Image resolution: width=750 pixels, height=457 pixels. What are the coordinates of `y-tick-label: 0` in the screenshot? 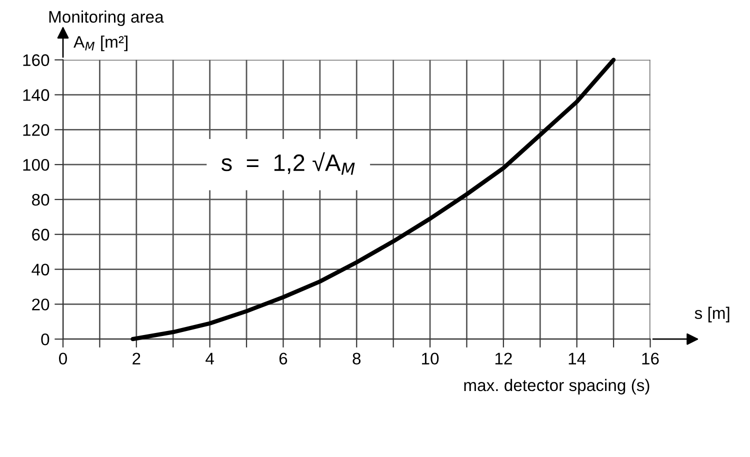 It's located at (45, 339).